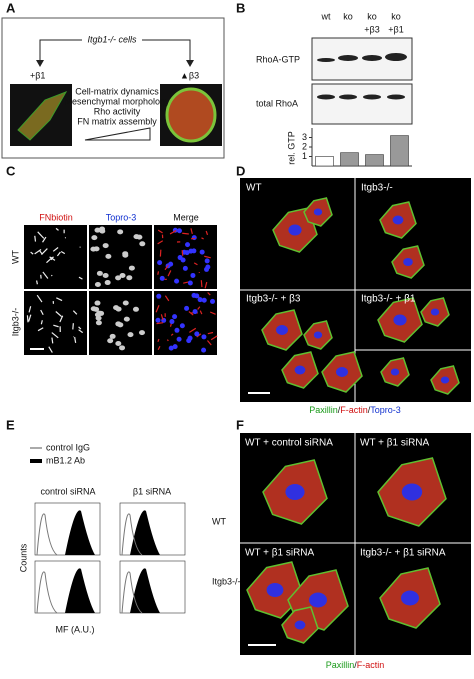 This screenshot has width=474, height=679. Describe the element at coordinates (11, 170) in the screenshot. I see `panel-letter: C` at that location.